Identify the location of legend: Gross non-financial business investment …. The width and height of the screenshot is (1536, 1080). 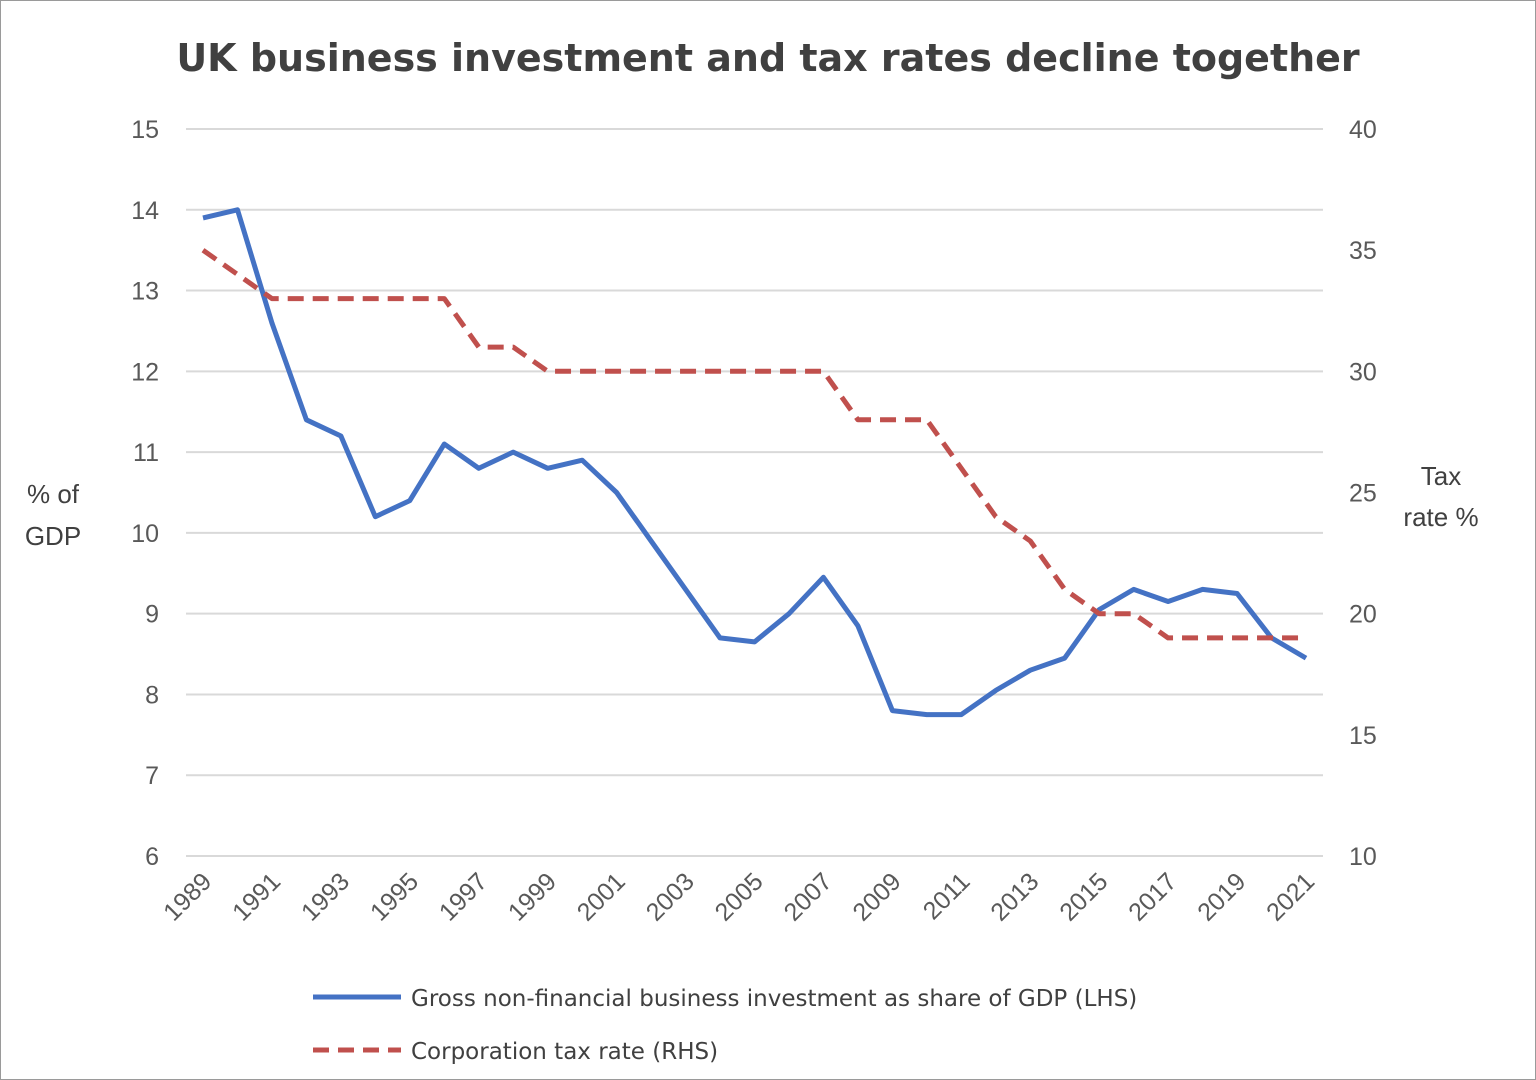
(725, 1025).